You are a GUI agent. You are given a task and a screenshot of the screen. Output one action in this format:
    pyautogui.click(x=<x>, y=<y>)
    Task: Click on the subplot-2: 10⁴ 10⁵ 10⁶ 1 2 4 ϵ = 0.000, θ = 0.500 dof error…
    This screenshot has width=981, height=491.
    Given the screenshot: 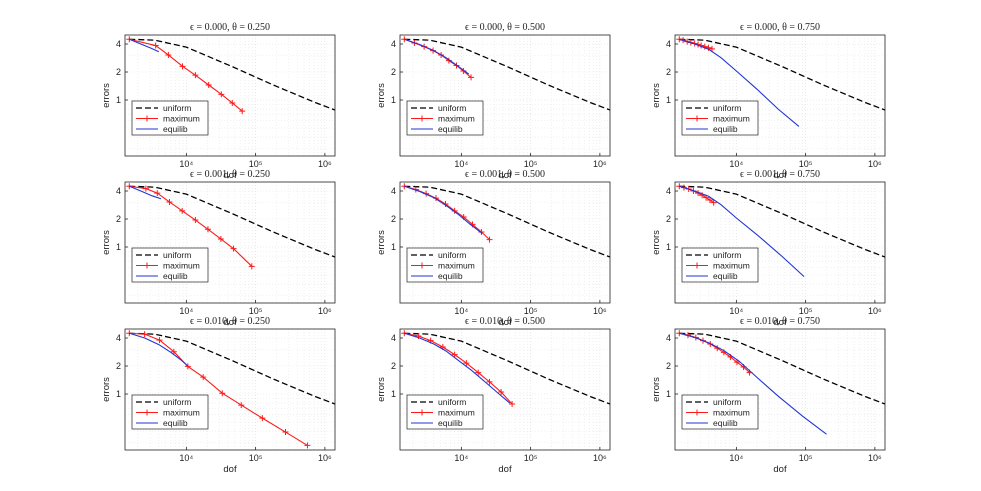 What is the action you would take?
    pyautogui.click(x=493, y=101)
    